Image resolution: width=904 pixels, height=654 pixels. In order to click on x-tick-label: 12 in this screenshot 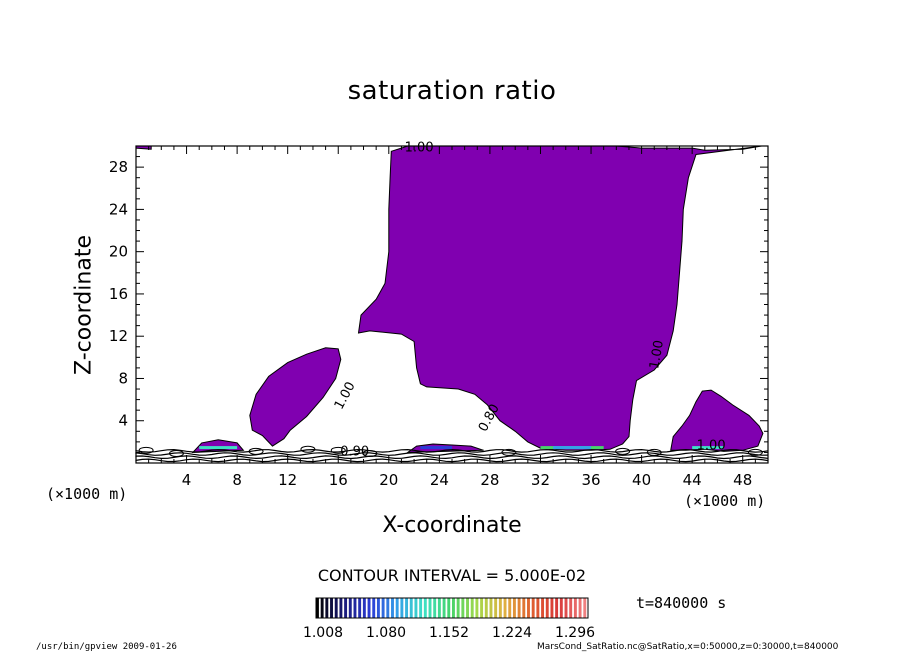, I will do `click(287, 480)`.